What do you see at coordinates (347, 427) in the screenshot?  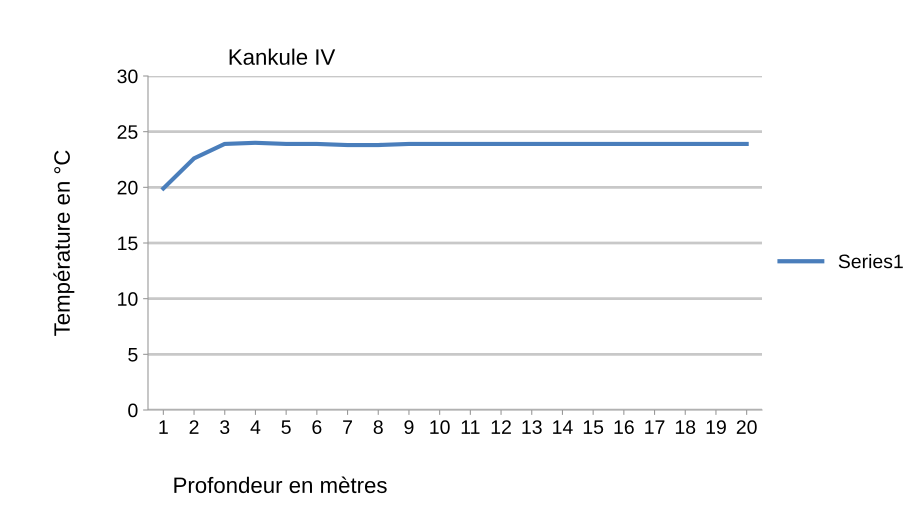 I see `x-tick-label: 7` at bounding box center [347, 427].